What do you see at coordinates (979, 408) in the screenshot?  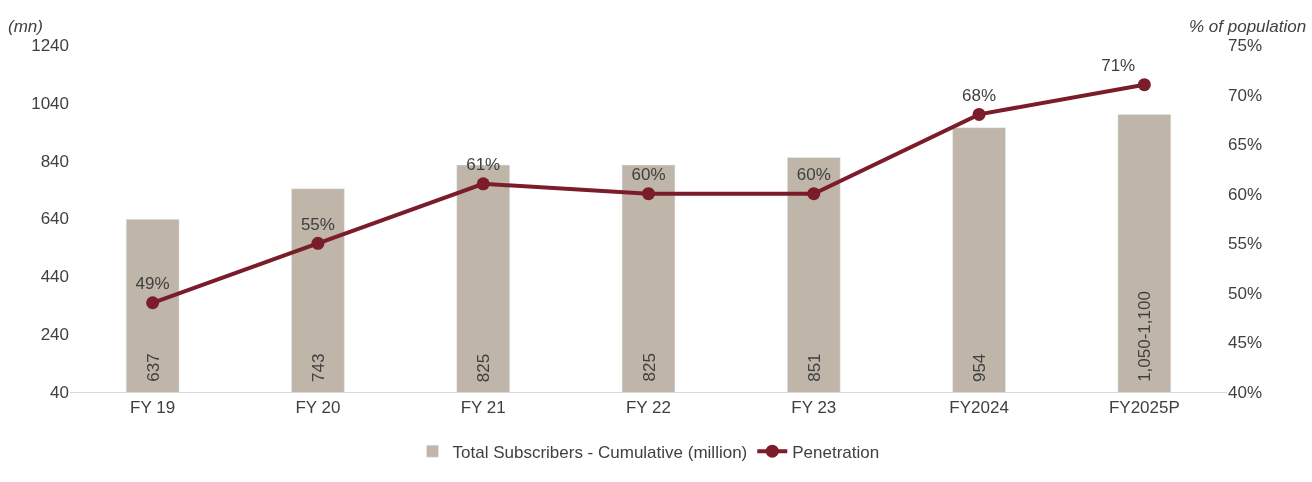 I see `x-tick-label: FY2024` at bounding box center [979, 408].